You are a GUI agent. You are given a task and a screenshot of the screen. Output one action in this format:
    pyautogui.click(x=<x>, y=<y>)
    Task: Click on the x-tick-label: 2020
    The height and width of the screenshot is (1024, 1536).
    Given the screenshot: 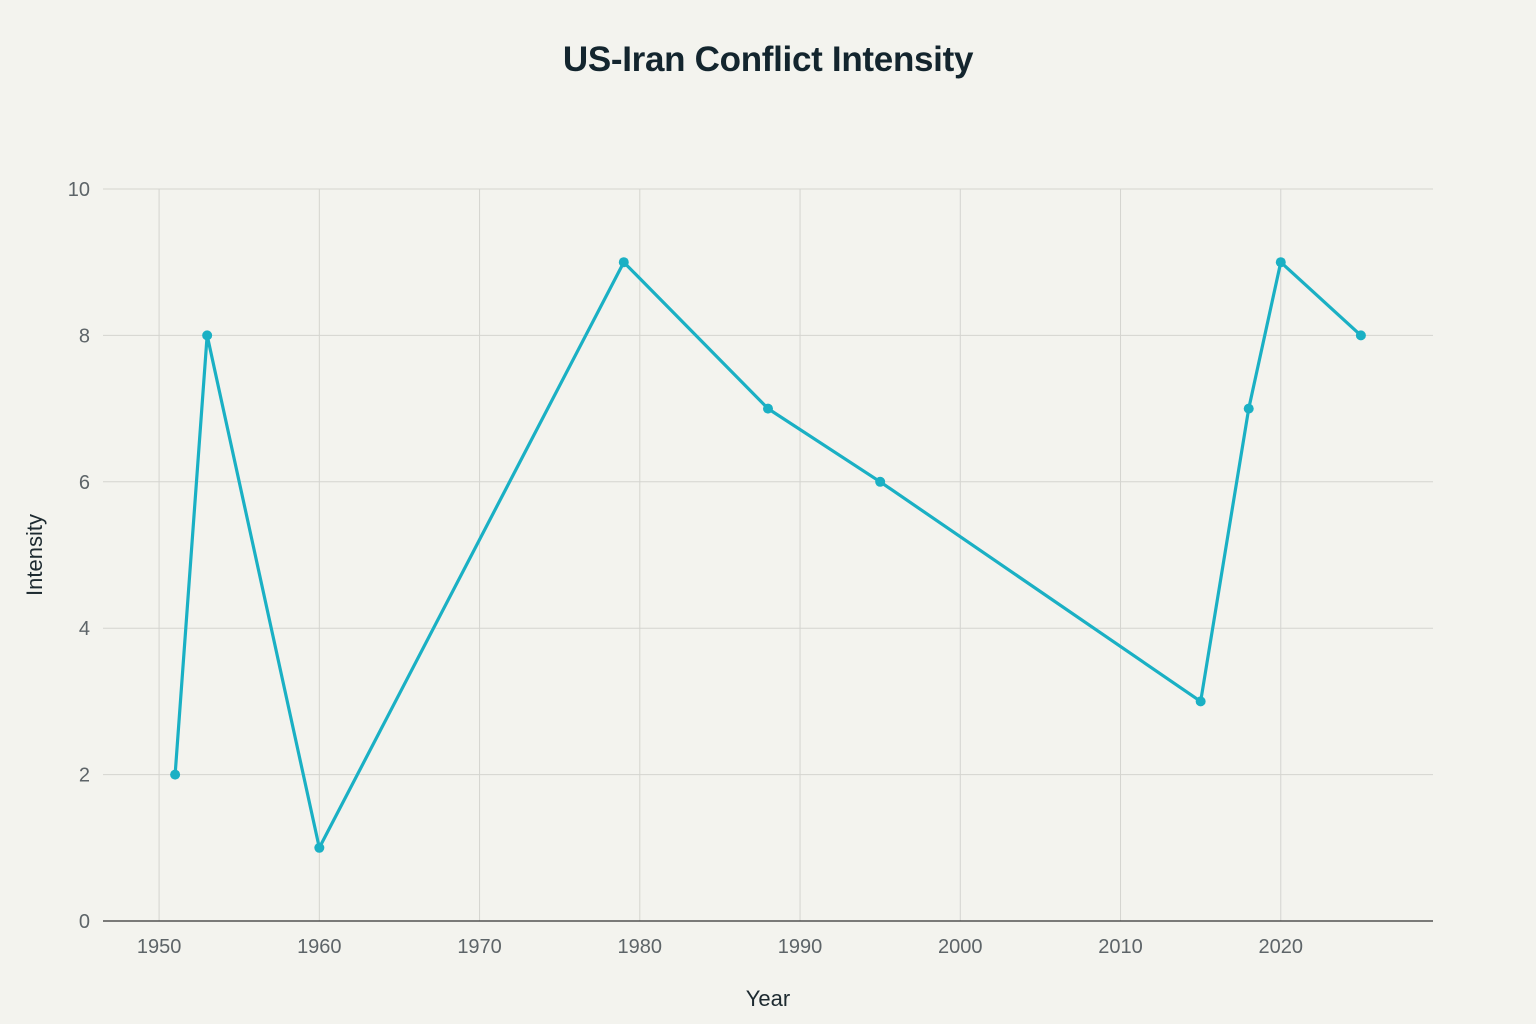 What is the action you would take?
    pyautogui.click(x=1281, y=947)
    